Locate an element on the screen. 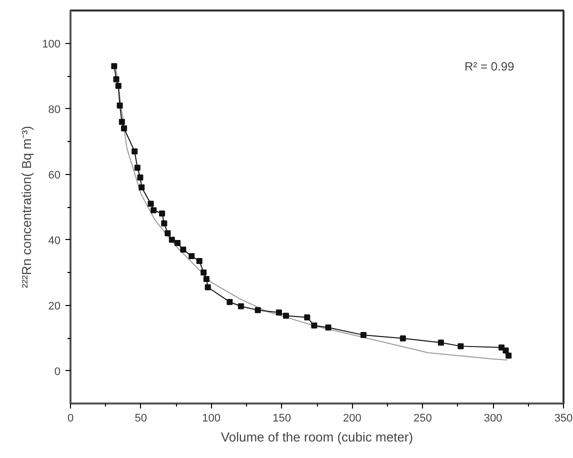 This screenshot has width=573, height=458. annotation: R² = 0.99 is located at coordinates (489, 66).